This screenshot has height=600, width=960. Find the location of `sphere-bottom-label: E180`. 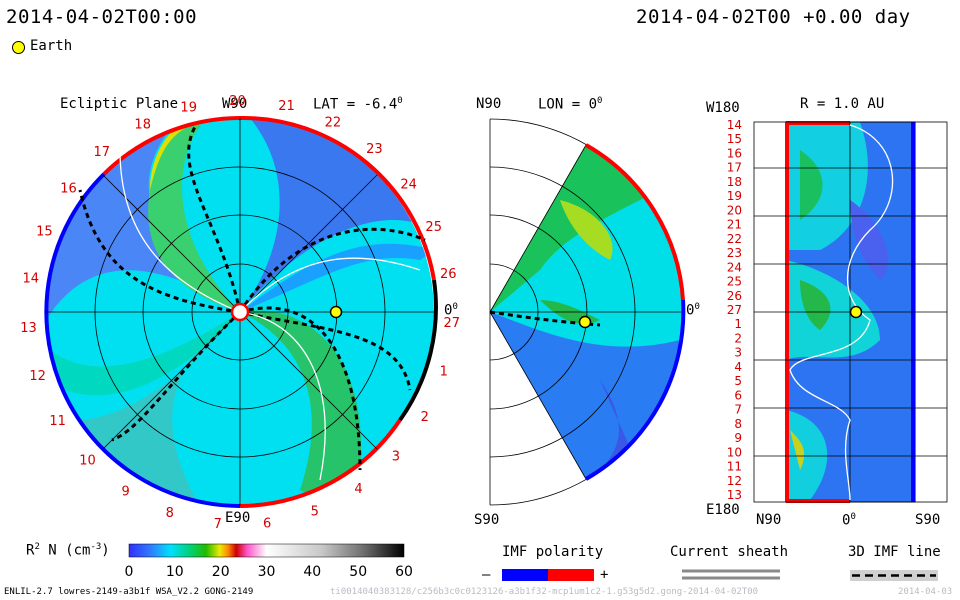

sphere-bottom-label: E180 is located at coordinates (723, 510).